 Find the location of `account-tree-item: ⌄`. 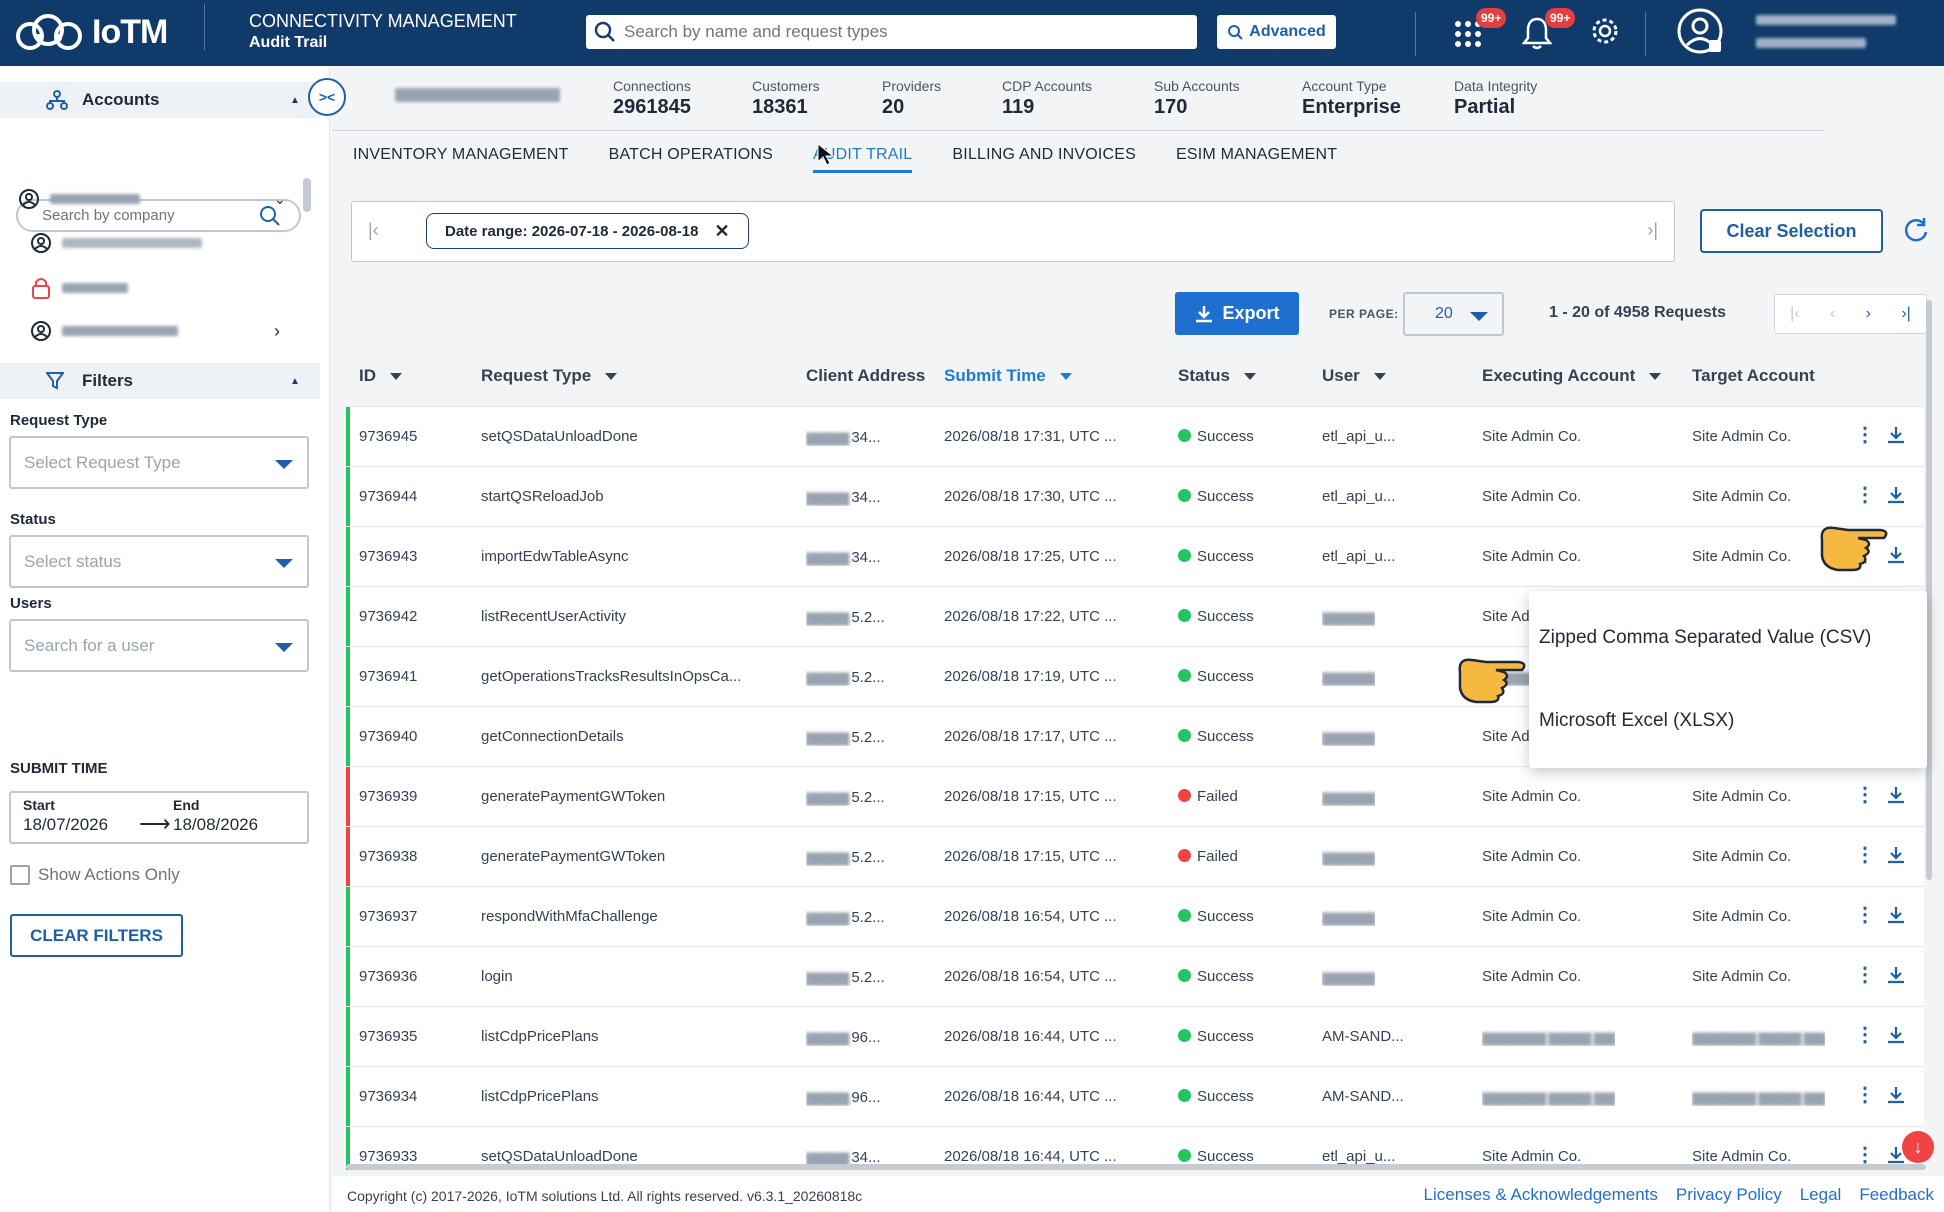

account-tree-item: ⌄ is located at coordinates (152, 199).